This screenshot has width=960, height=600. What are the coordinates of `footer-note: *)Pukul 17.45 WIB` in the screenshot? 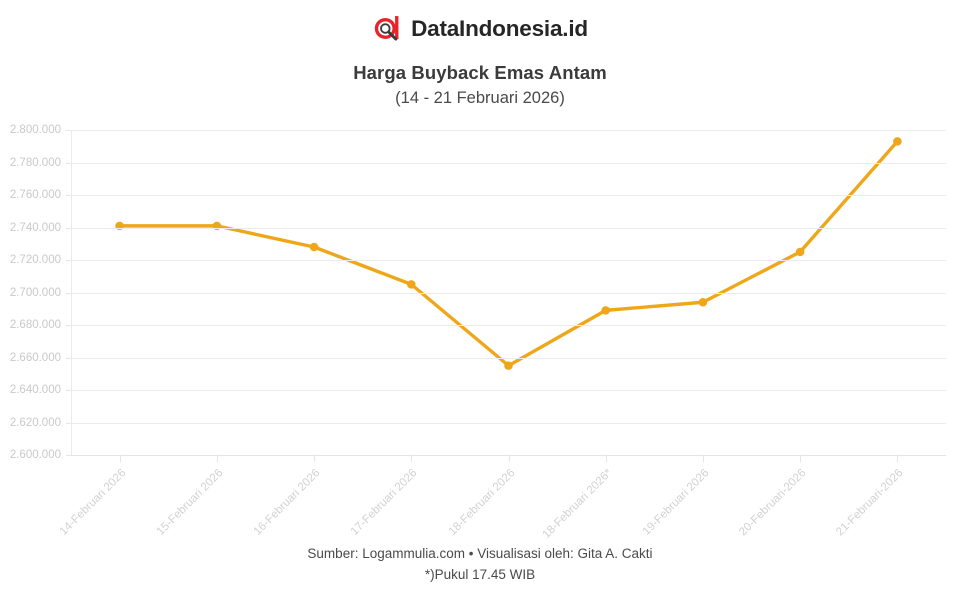 It's located at (480, 575).